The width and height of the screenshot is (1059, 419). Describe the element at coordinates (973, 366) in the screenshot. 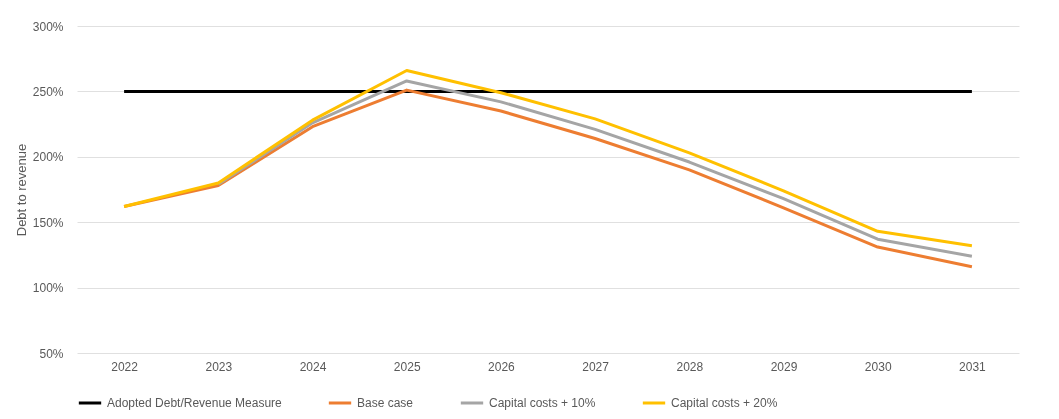

I see `x-tick-label: 2031` at that location.